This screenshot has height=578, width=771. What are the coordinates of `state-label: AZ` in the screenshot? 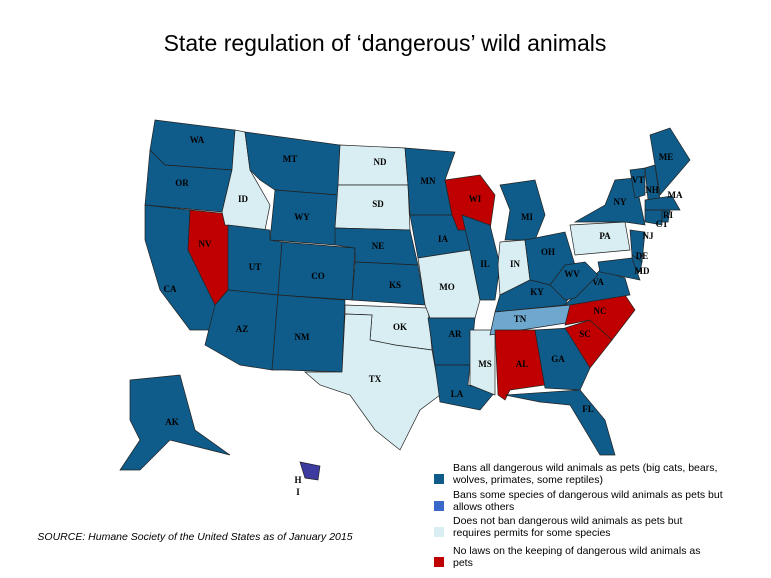 It's located at (242, 329).